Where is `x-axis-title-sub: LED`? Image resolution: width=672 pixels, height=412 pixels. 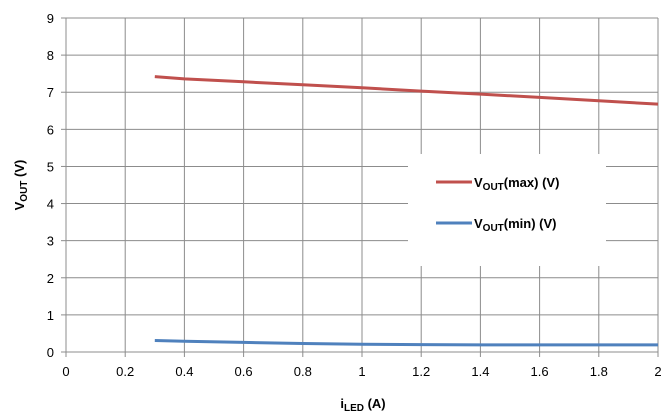 x-axis-title-sub: LED is located at coordinates (354, 407).